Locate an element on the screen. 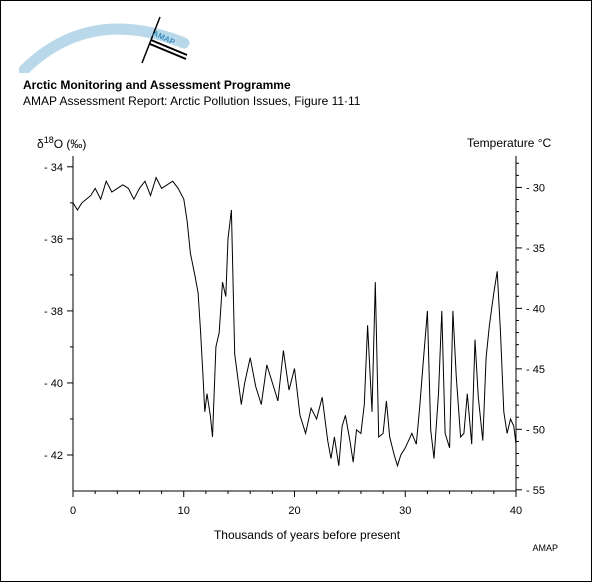 The width and height of the screenshot is (592, 582). x-axis-label: Thousands of years before present is located at coordinates (307, 535).